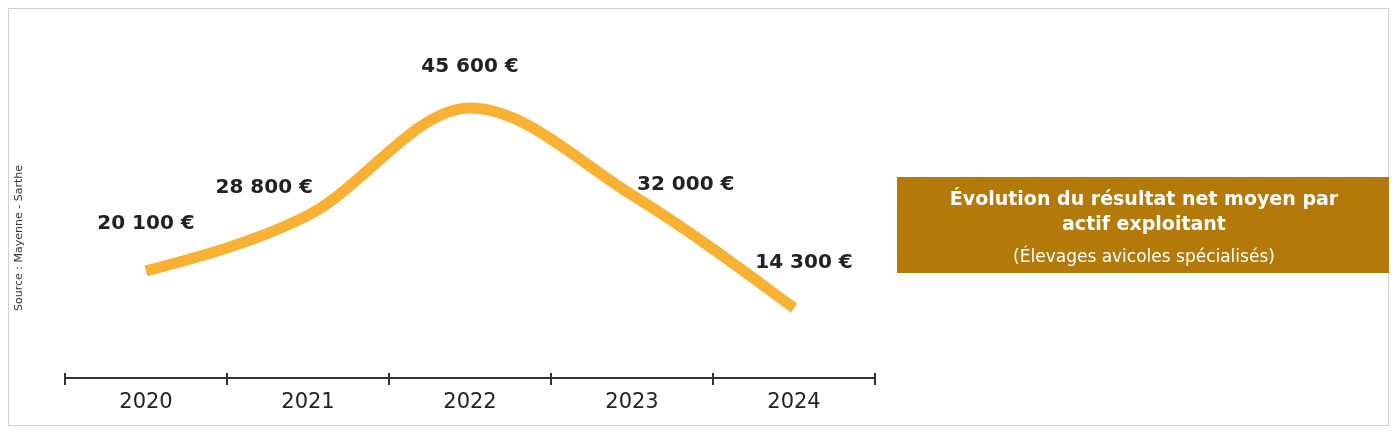  I want to click on x-tick-label: 2024, so click(794, 401).